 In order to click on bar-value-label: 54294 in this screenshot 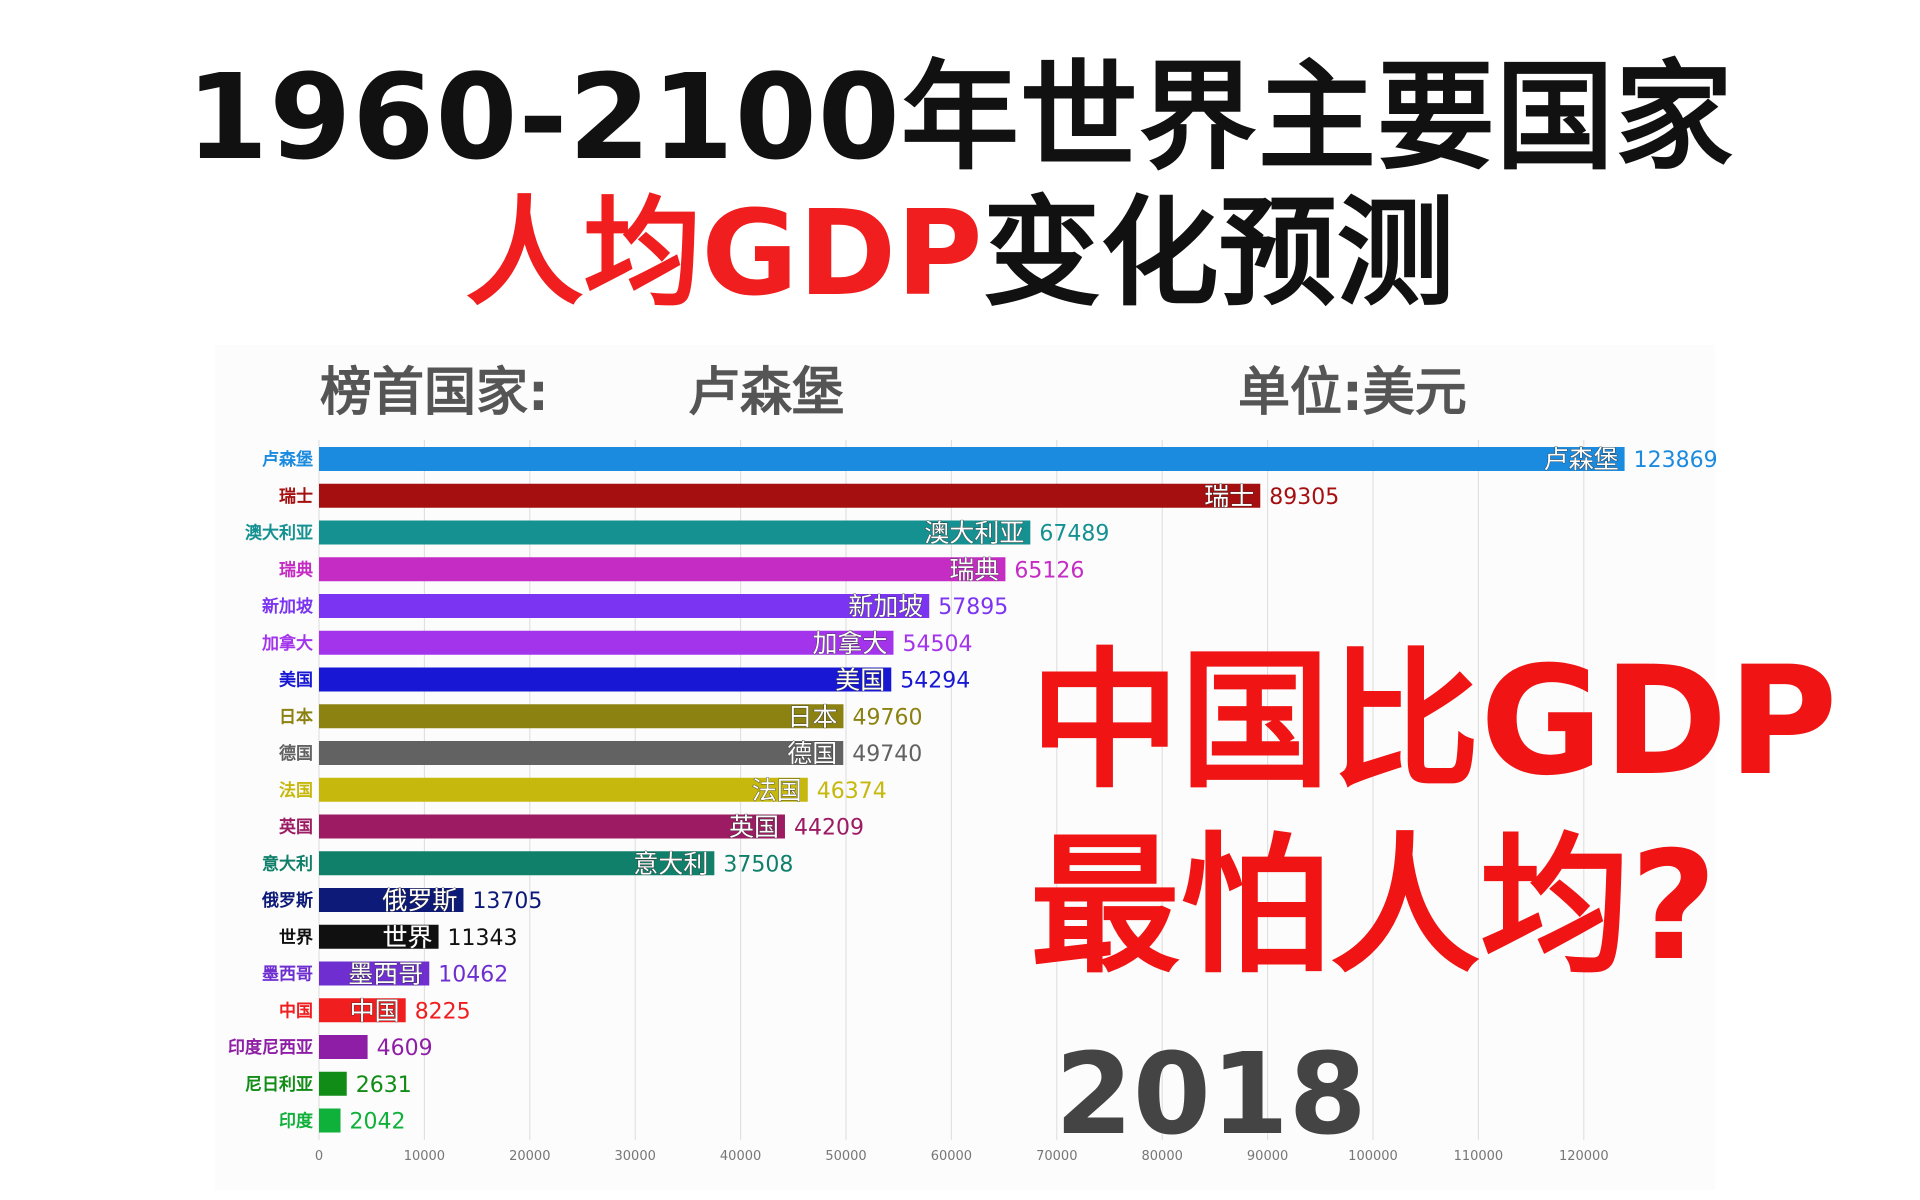, I will do `click(935, 681)`.